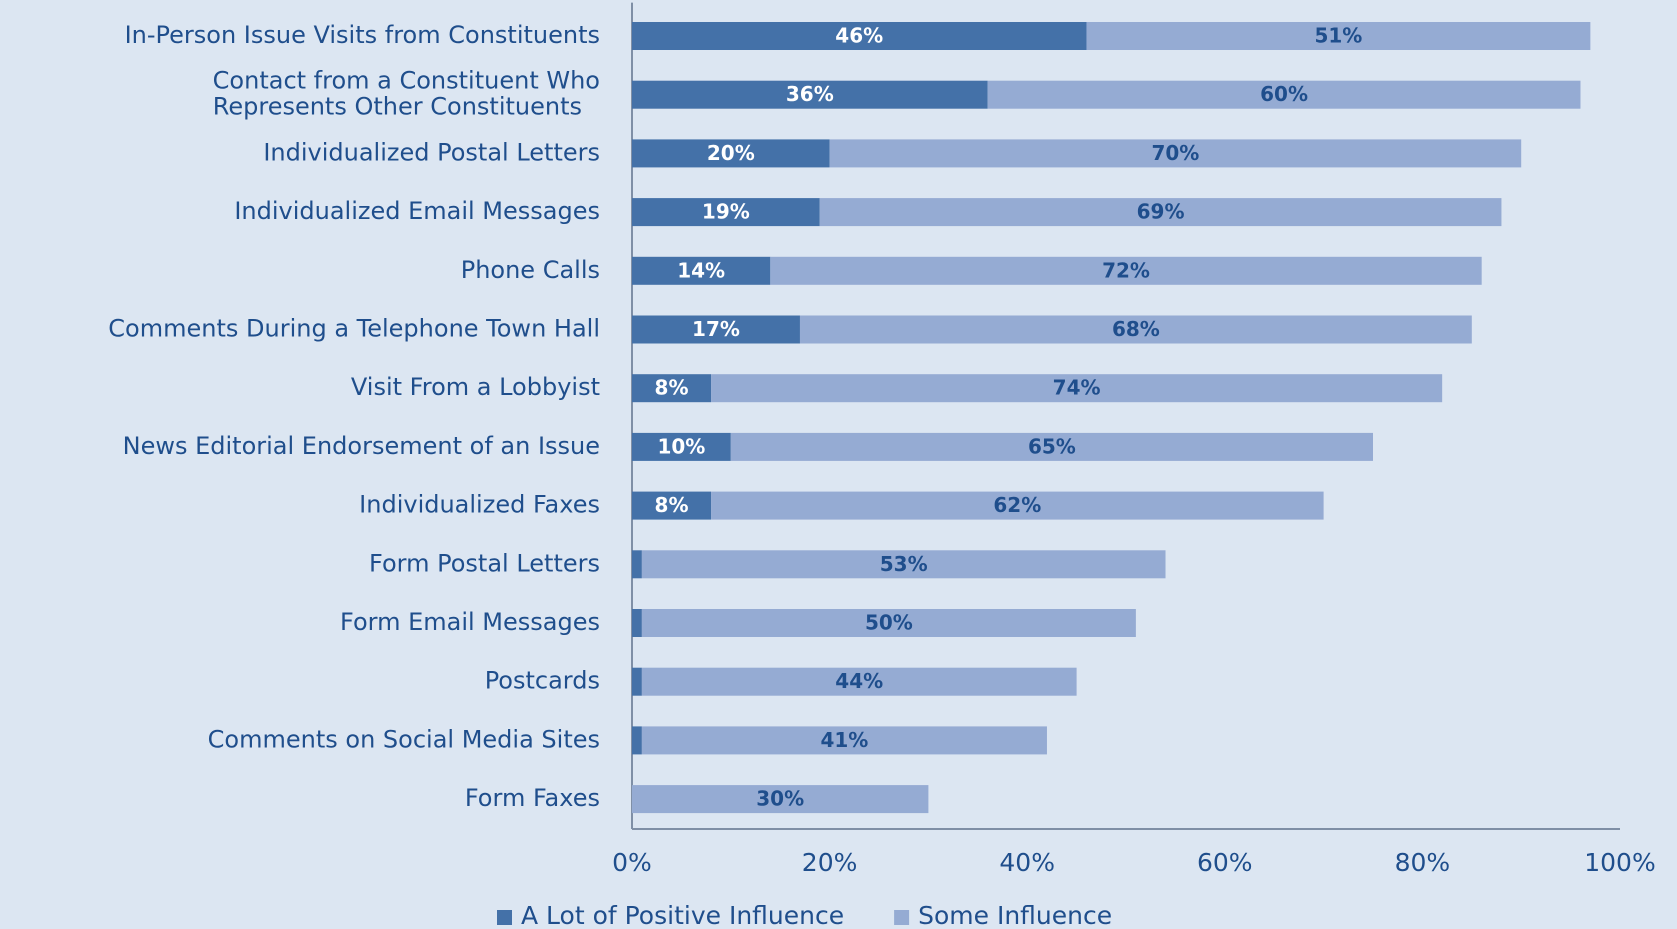 The width and height of the screenshot is (1677, 929). Describe the element at coordinates (417, 211) in the screenshot. I see `category-label: Individualized Email Messages` at that location.